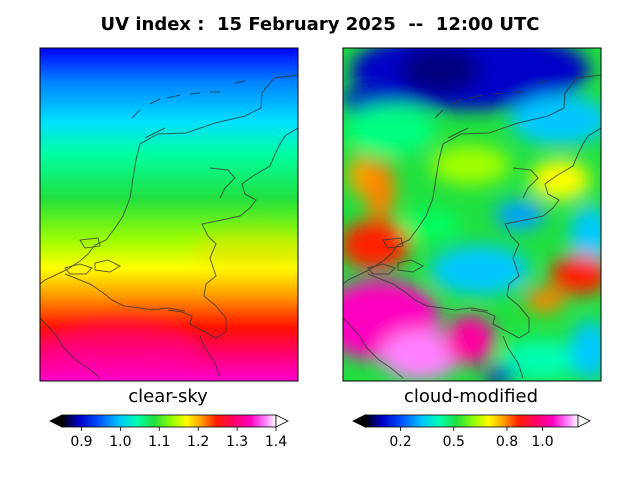 The height and width of the screenshot is (480, 640). Describe the element at coordinates (507, 442) in the screenshot. I see `colorbar-tick-label: 0.8` at that location.